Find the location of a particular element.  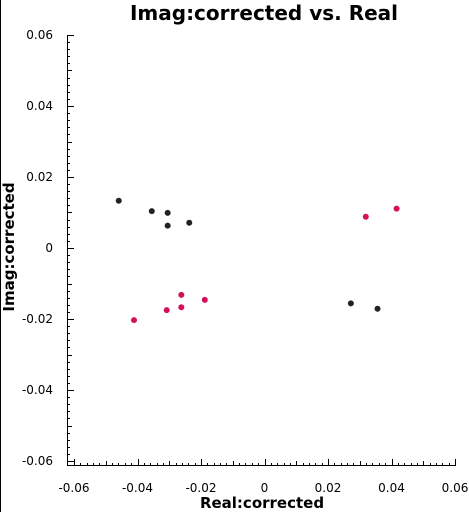

x-tick-label: 0.06 is located at coordinates (455, 488).